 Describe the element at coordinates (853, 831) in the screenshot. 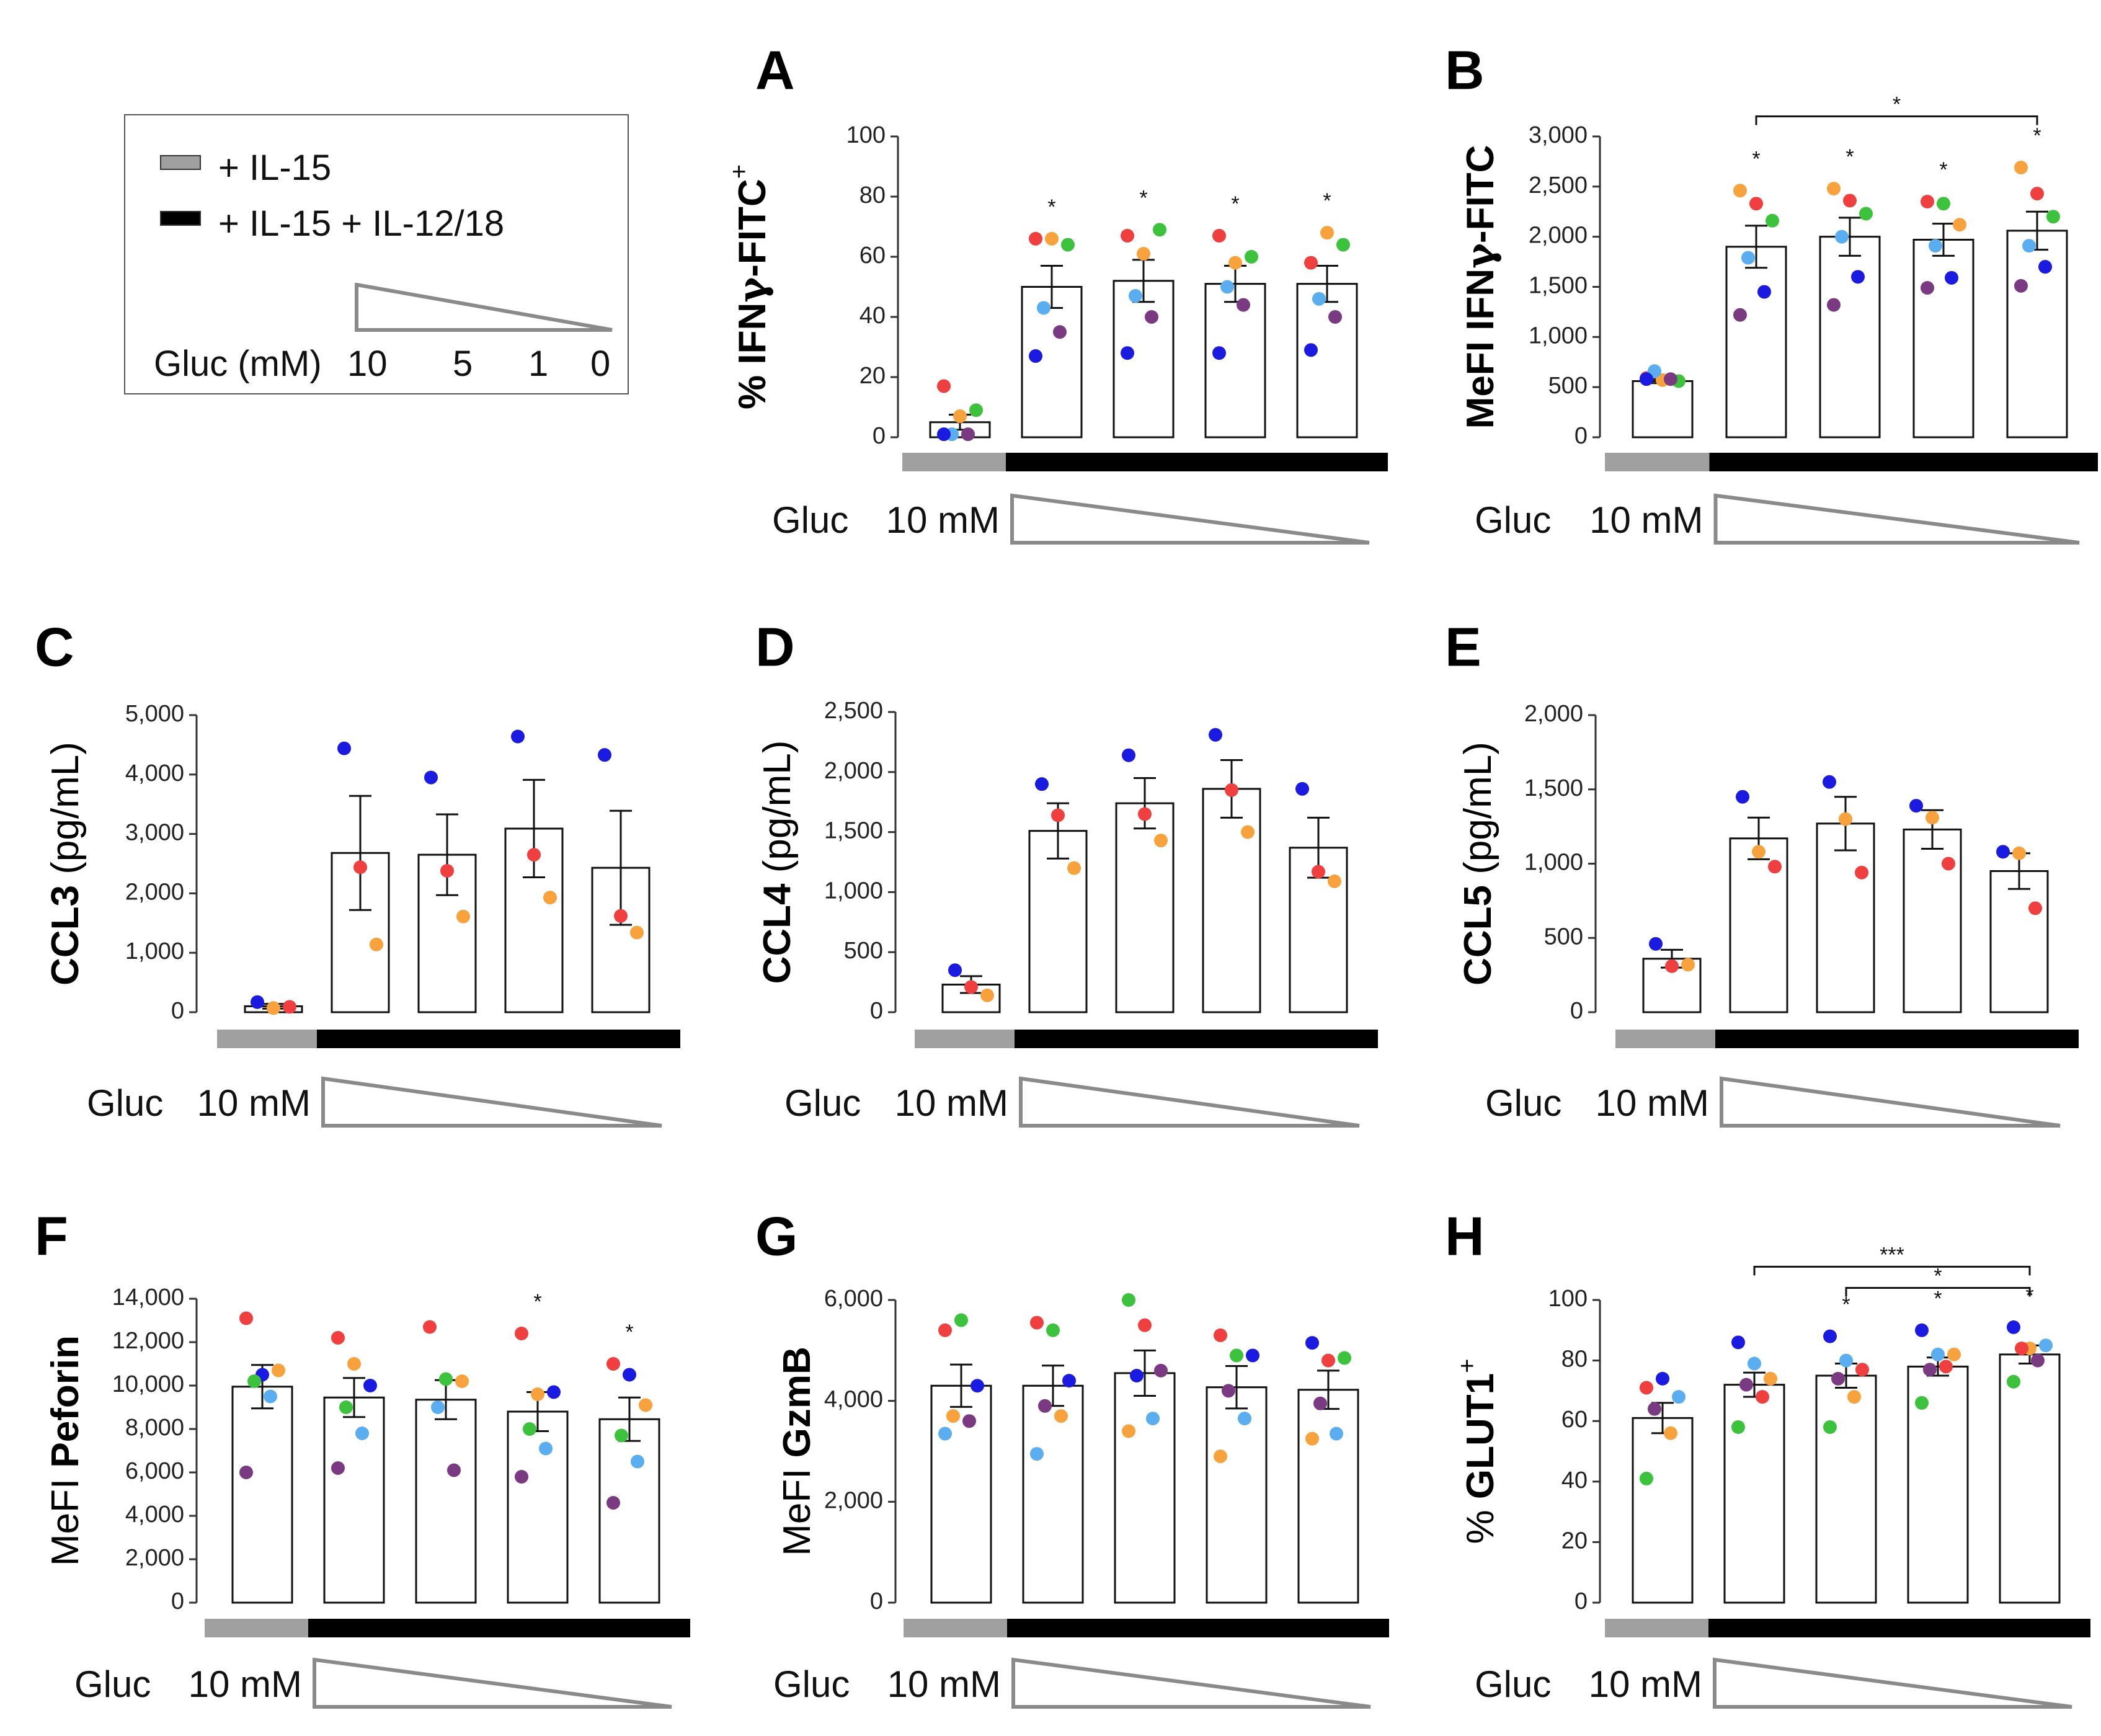

I see `y-tick-label: 1,500` at that location.